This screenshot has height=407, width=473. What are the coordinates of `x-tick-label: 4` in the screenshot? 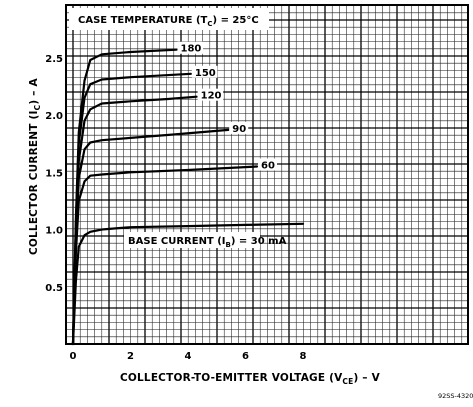 It's located at (188, 356).